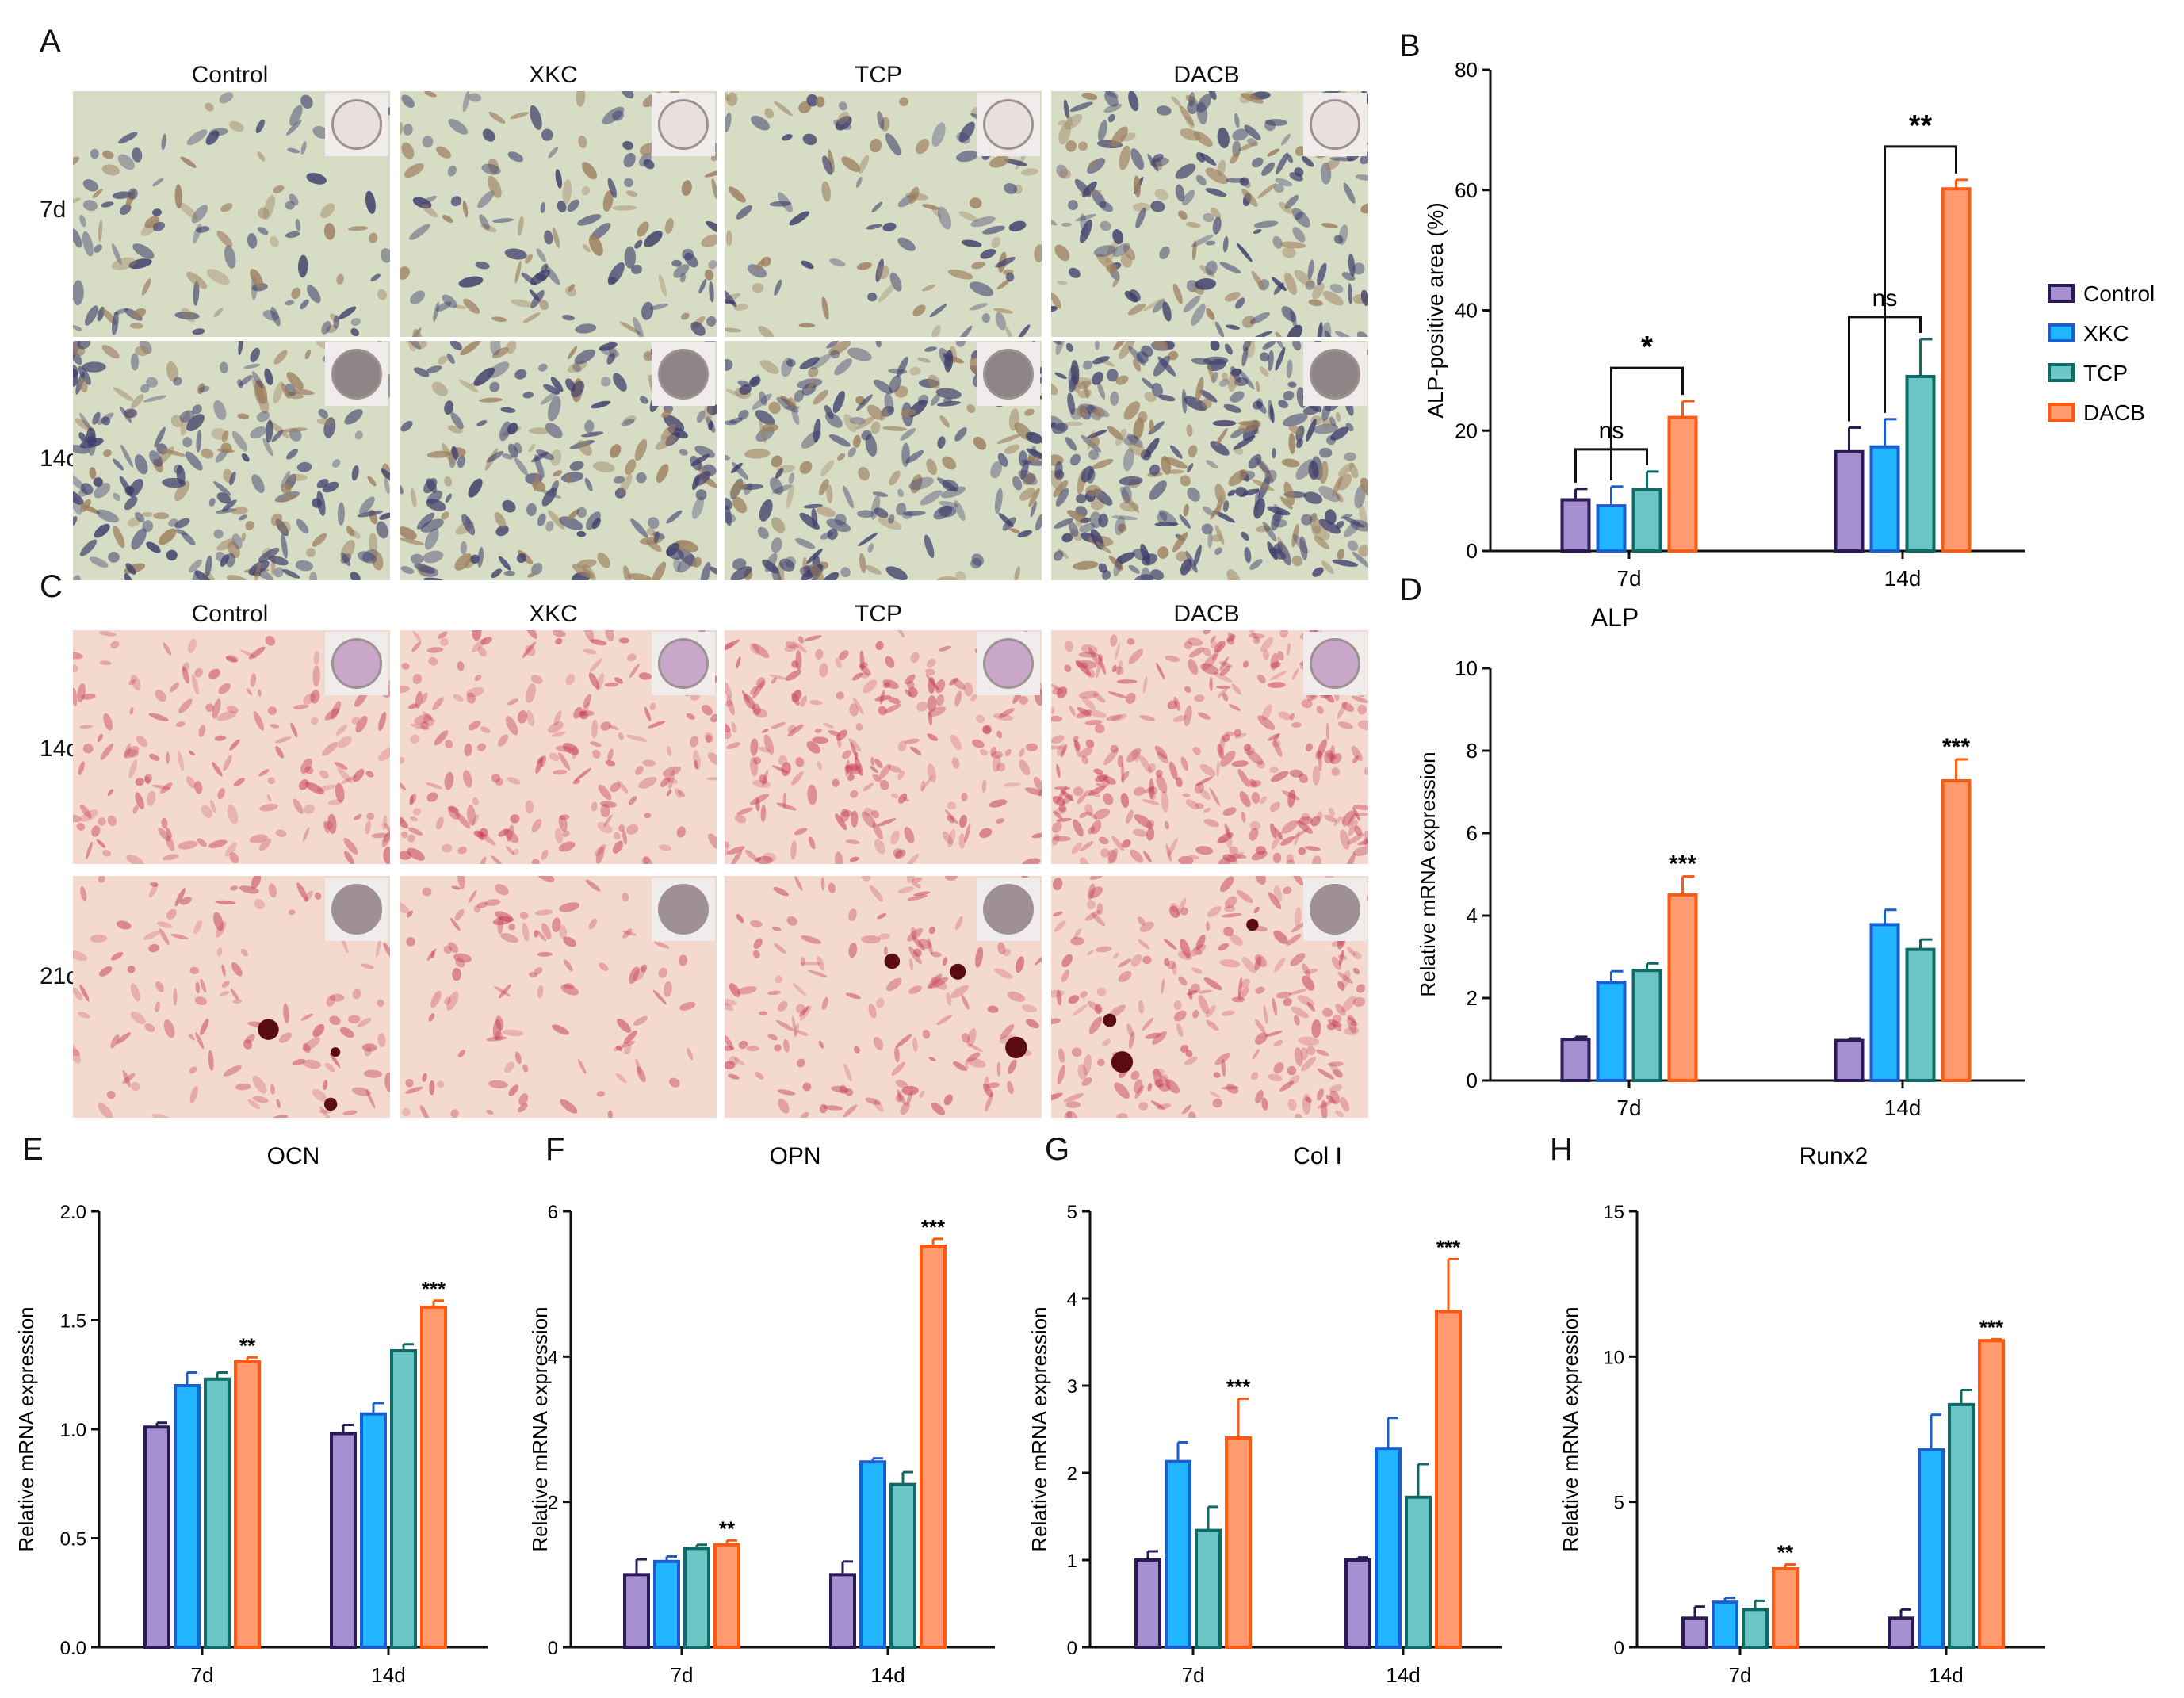 Image resolution: width=2184 pixels, height=1698 pixels. I want to click on alp-image-control-14d, so click(231, 460).